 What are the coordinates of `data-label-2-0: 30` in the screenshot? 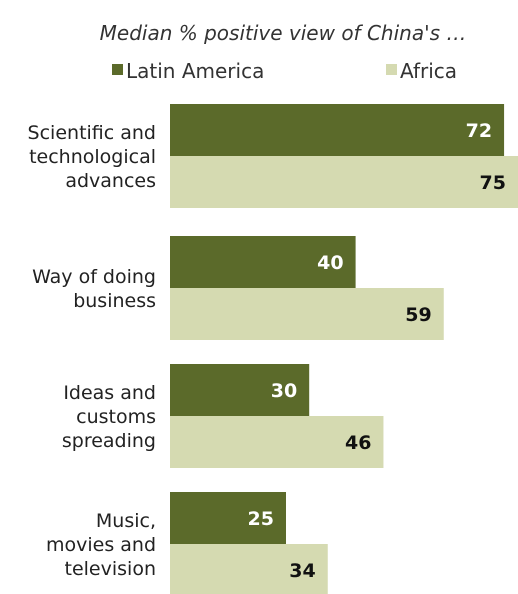 It's located at (284, 391).